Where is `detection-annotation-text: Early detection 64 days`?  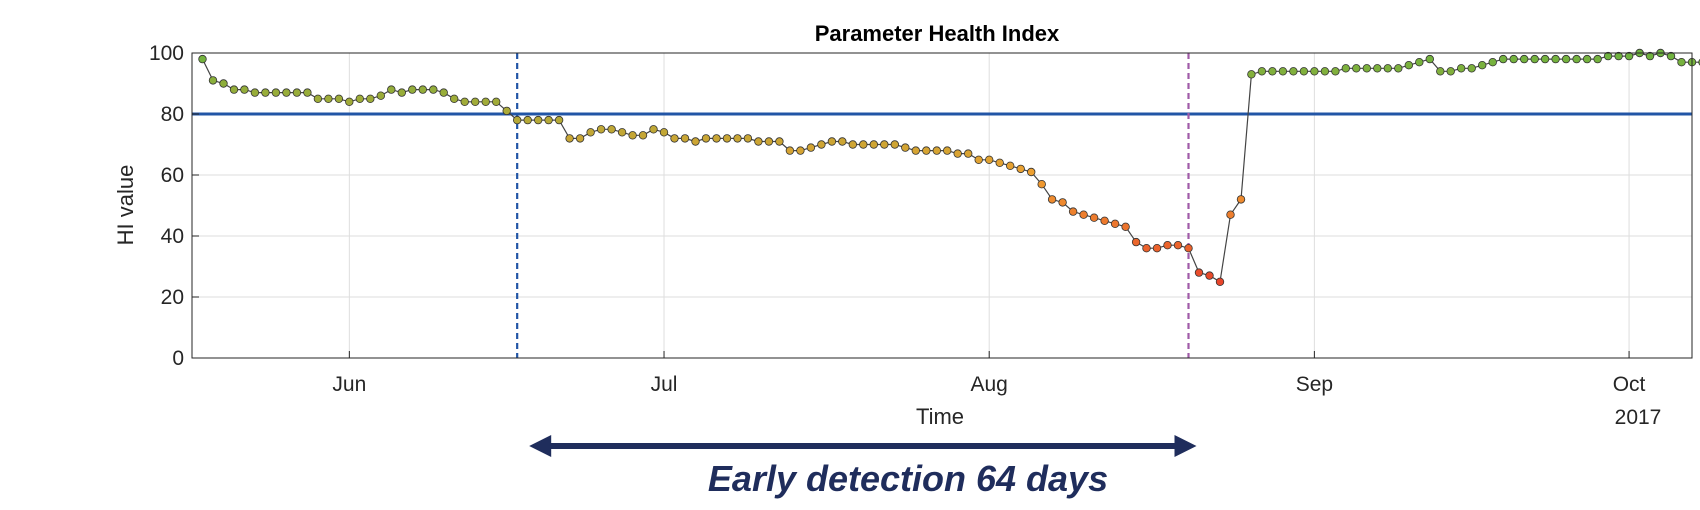 detection-annotation-text: Early detection 64 days is located at coordinates (908, 478).